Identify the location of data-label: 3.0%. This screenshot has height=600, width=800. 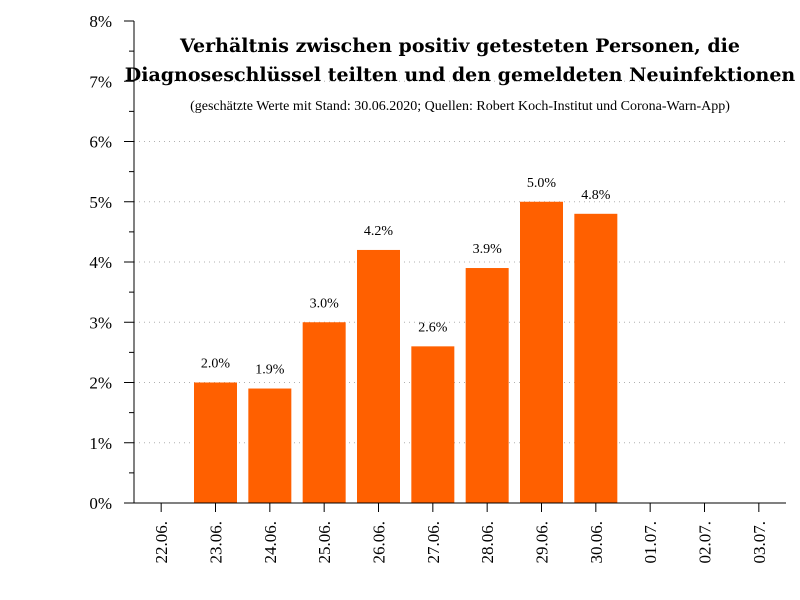
(325, 303).